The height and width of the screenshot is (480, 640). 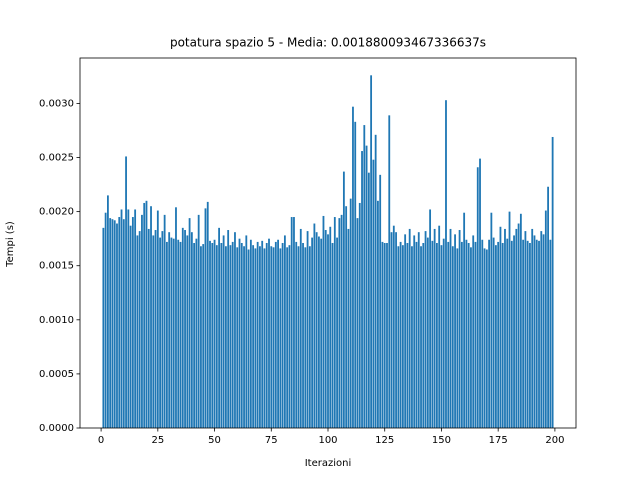 I want to click on y-tick-label: 0.0025, so click(x=56, y=158).